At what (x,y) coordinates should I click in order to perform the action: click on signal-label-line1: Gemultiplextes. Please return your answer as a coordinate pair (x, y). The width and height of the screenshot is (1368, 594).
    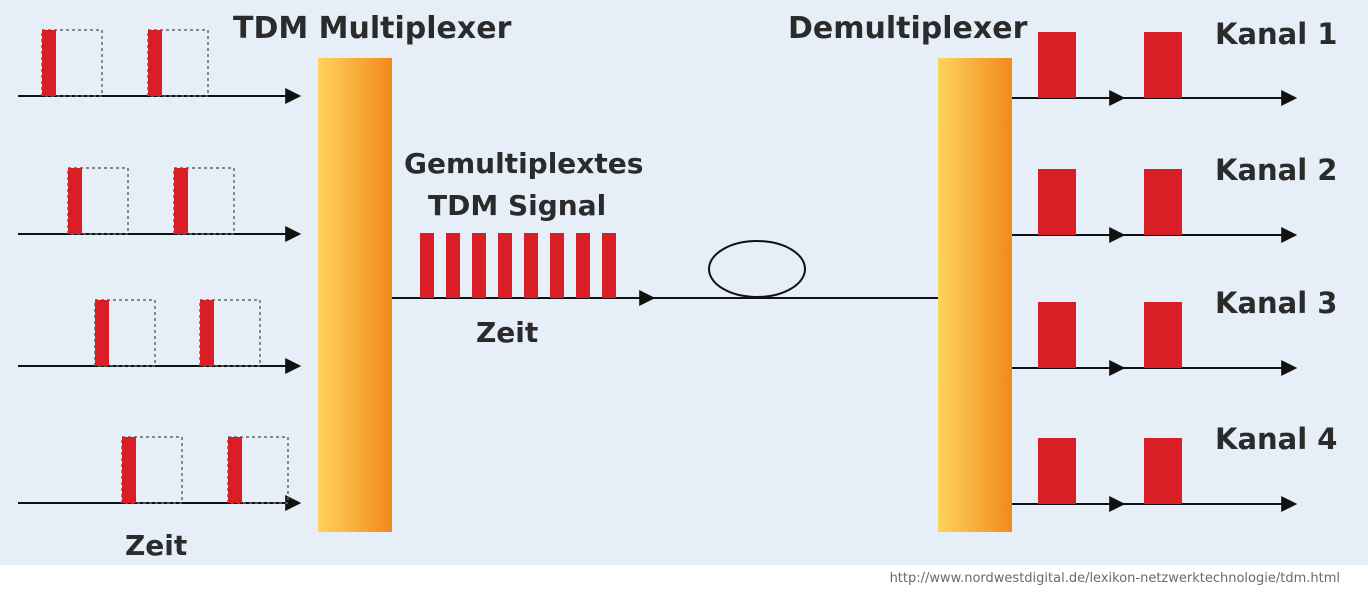
    Looking at the image, I should click on (523, 163).